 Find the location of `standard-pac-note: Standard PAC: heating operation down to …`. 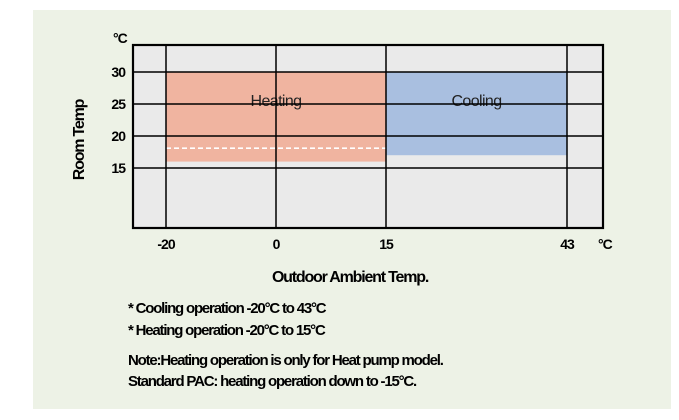

standard-pac-note: Standard PAC: heating operation down to … is located at coordinates (272, 381).